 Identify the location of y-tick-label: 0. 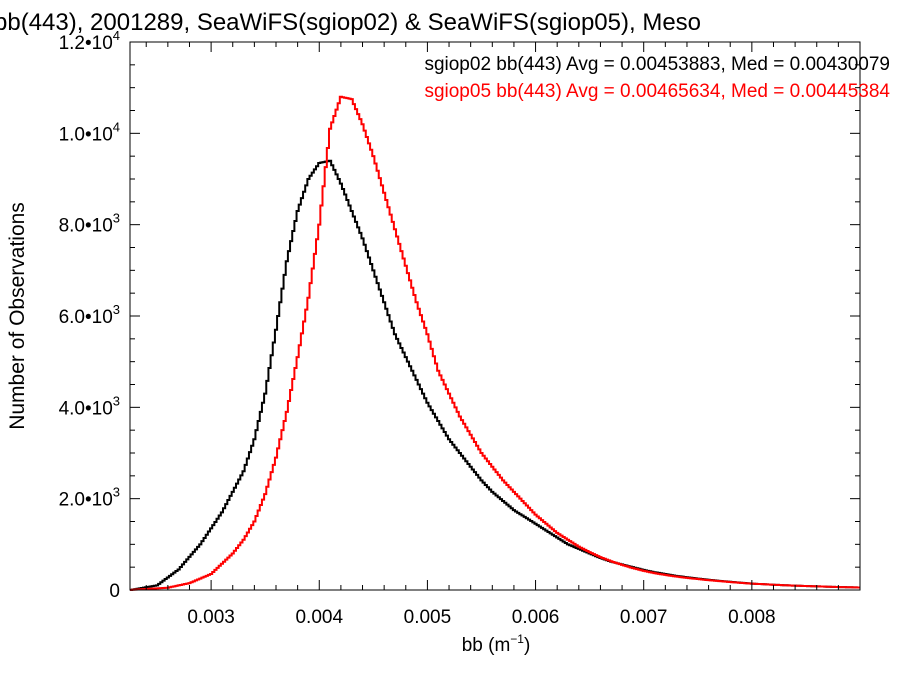
(114, 591).